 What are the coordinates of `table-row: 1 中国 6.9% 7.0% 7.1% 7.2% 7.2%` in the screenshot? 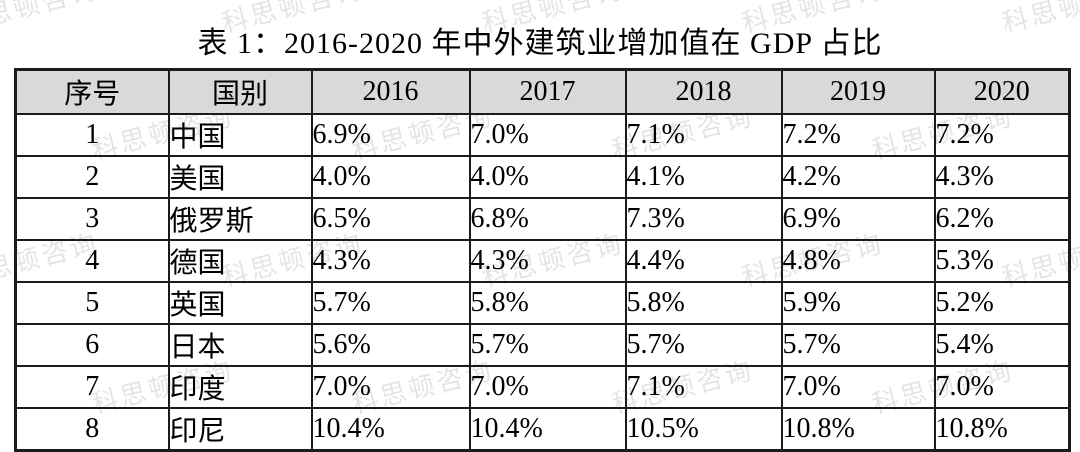 It's located at (542, 135).